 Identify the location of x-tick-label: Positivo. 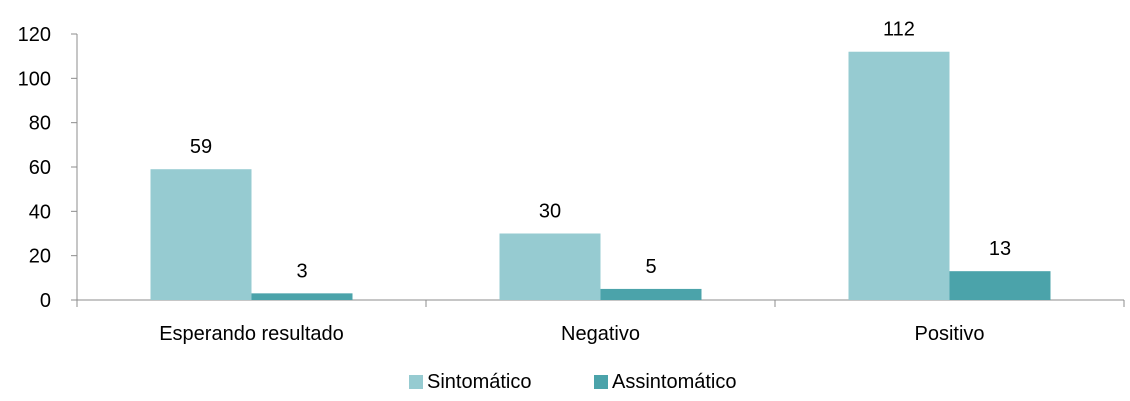
(949, 334).